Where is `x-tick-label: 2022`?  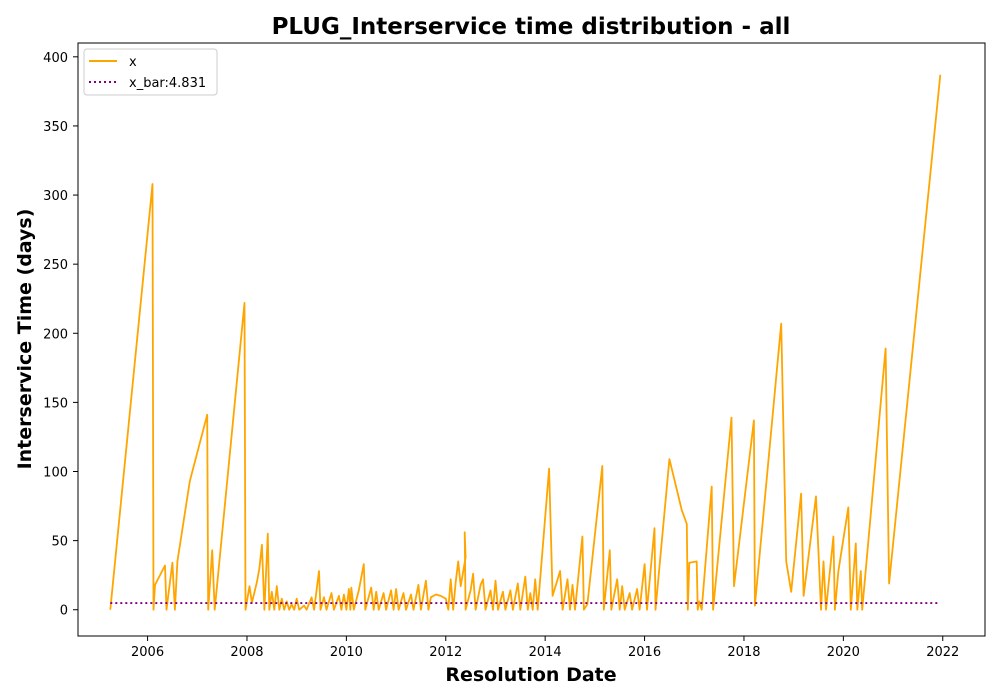
x-tick-label: 2022 is located at coordinates (942, 652).